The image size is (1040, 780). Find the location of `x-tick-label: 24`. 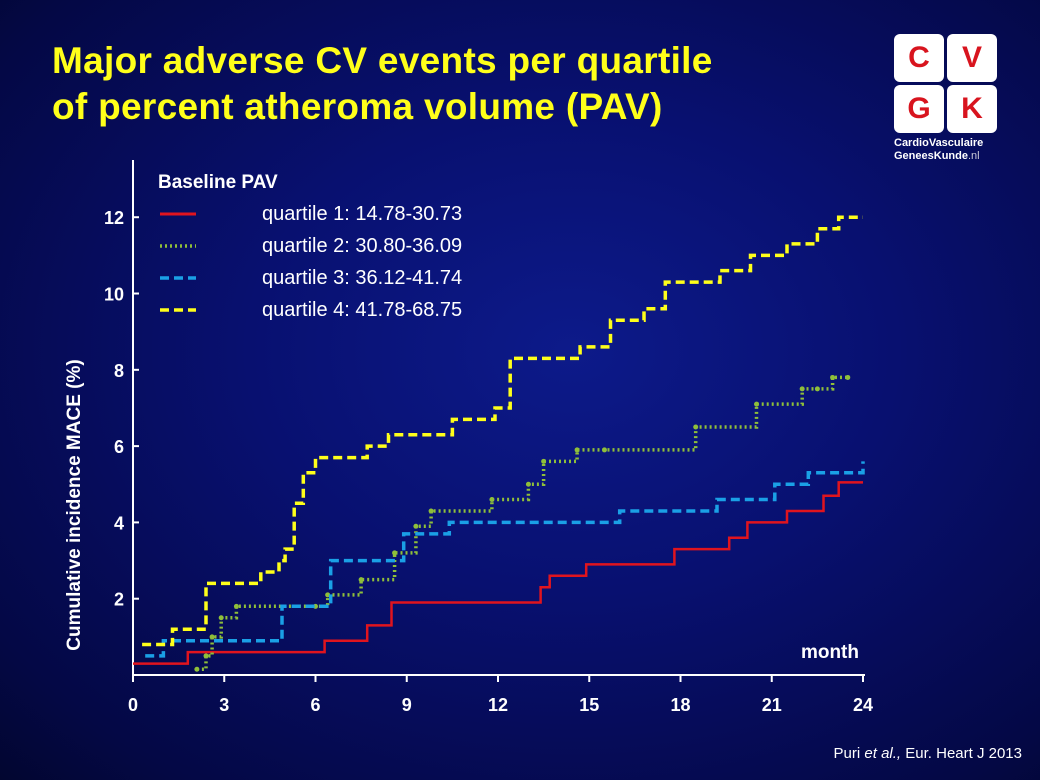

x-tick-label: 24 is located at coordinates (863, 705).